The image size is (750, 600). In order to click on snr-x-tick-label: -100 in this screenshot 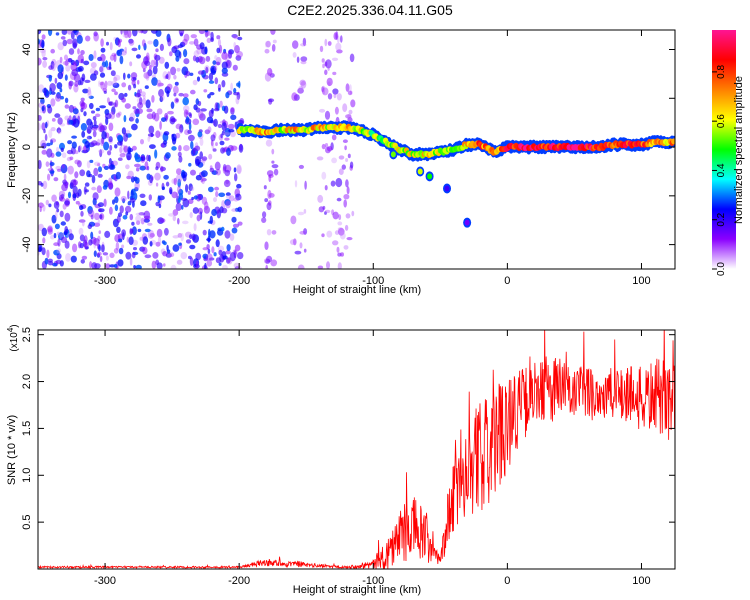, I will do `click(373, 581)`.